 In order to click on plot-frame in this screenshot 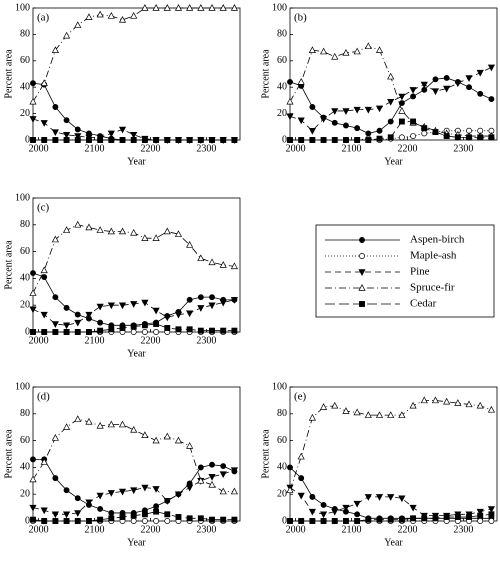, I will do `click(393, 74)`.